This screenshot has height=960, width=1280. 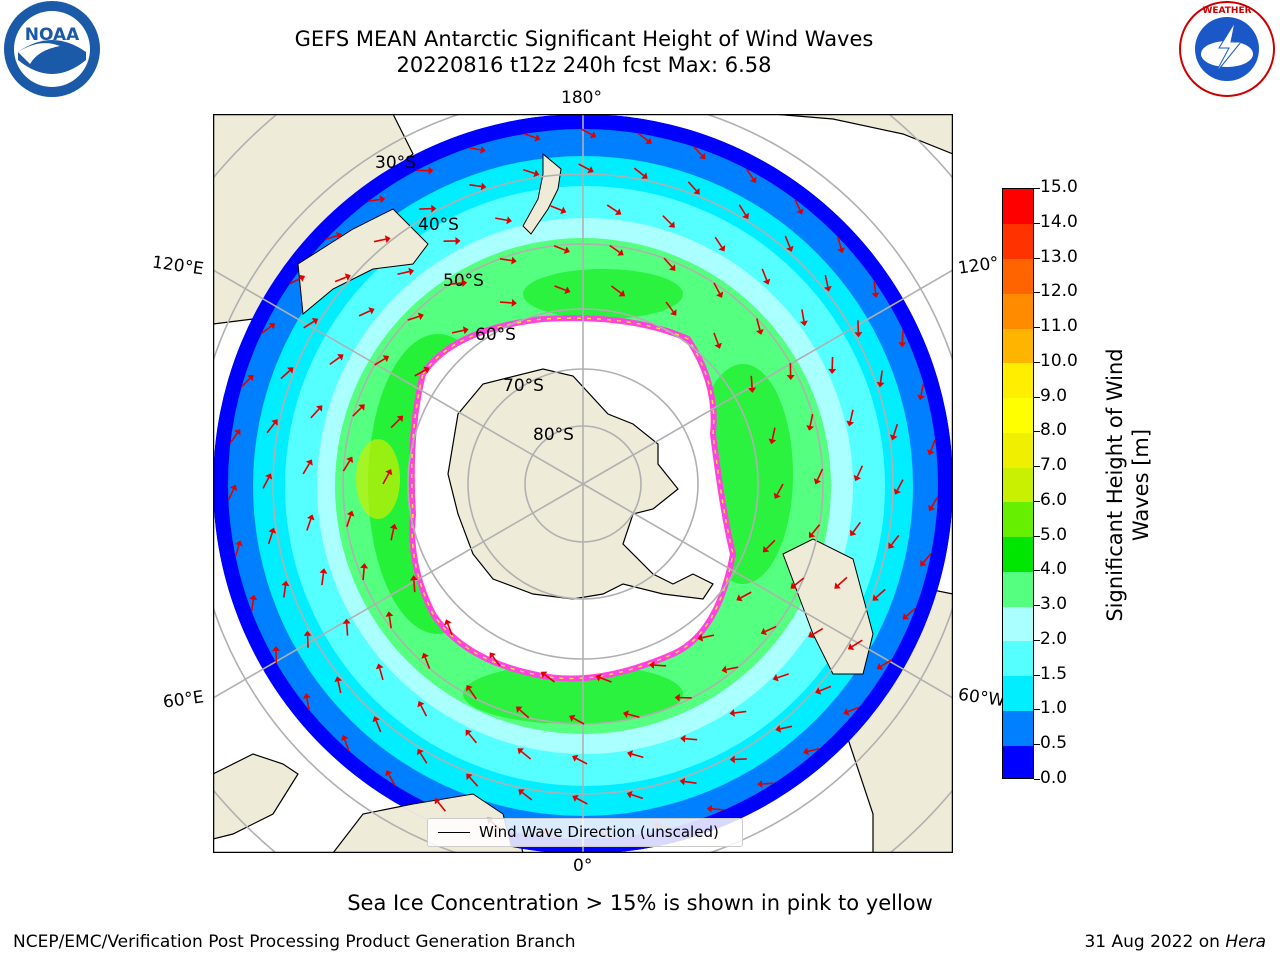 I want to click on colorbar-tick-label: 0.5, so click(x=1054, y=743).